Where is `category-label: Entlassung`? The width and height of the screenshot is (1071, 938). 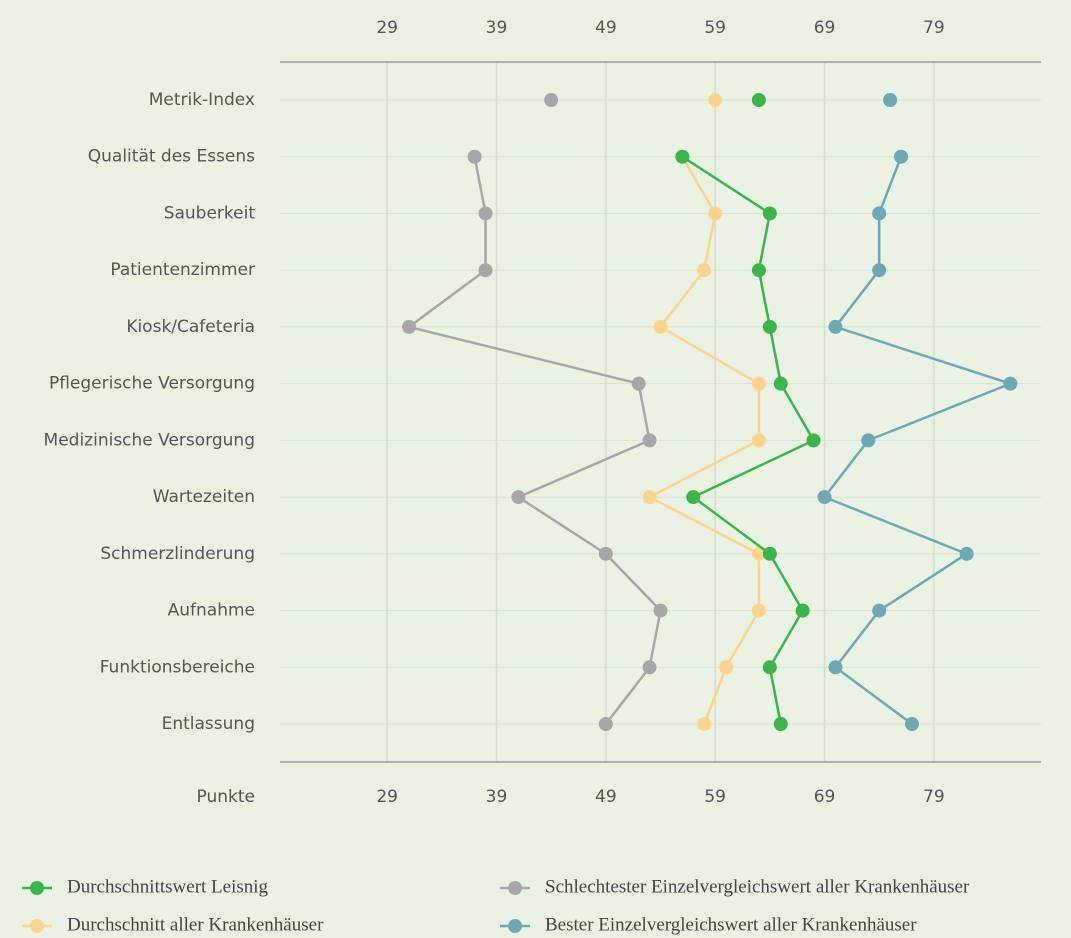
category-label: Entlassung is located at coordinates (208, 724).